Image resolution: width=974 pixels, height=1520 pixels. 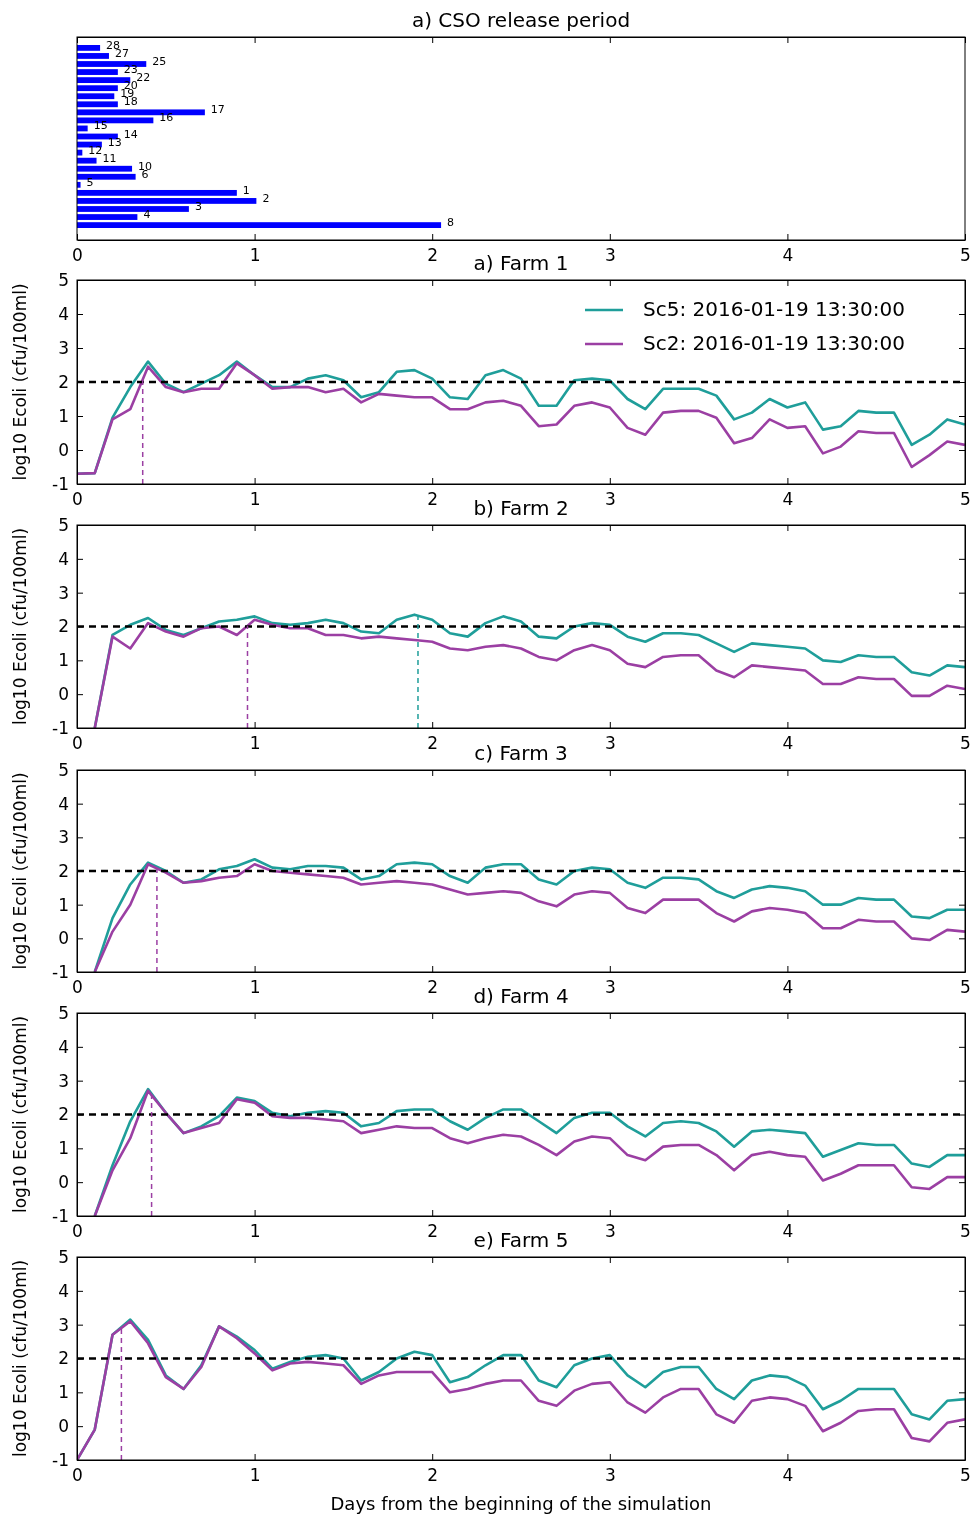 I want to click on y-tick-label: 23, so click(x=130, y=70).